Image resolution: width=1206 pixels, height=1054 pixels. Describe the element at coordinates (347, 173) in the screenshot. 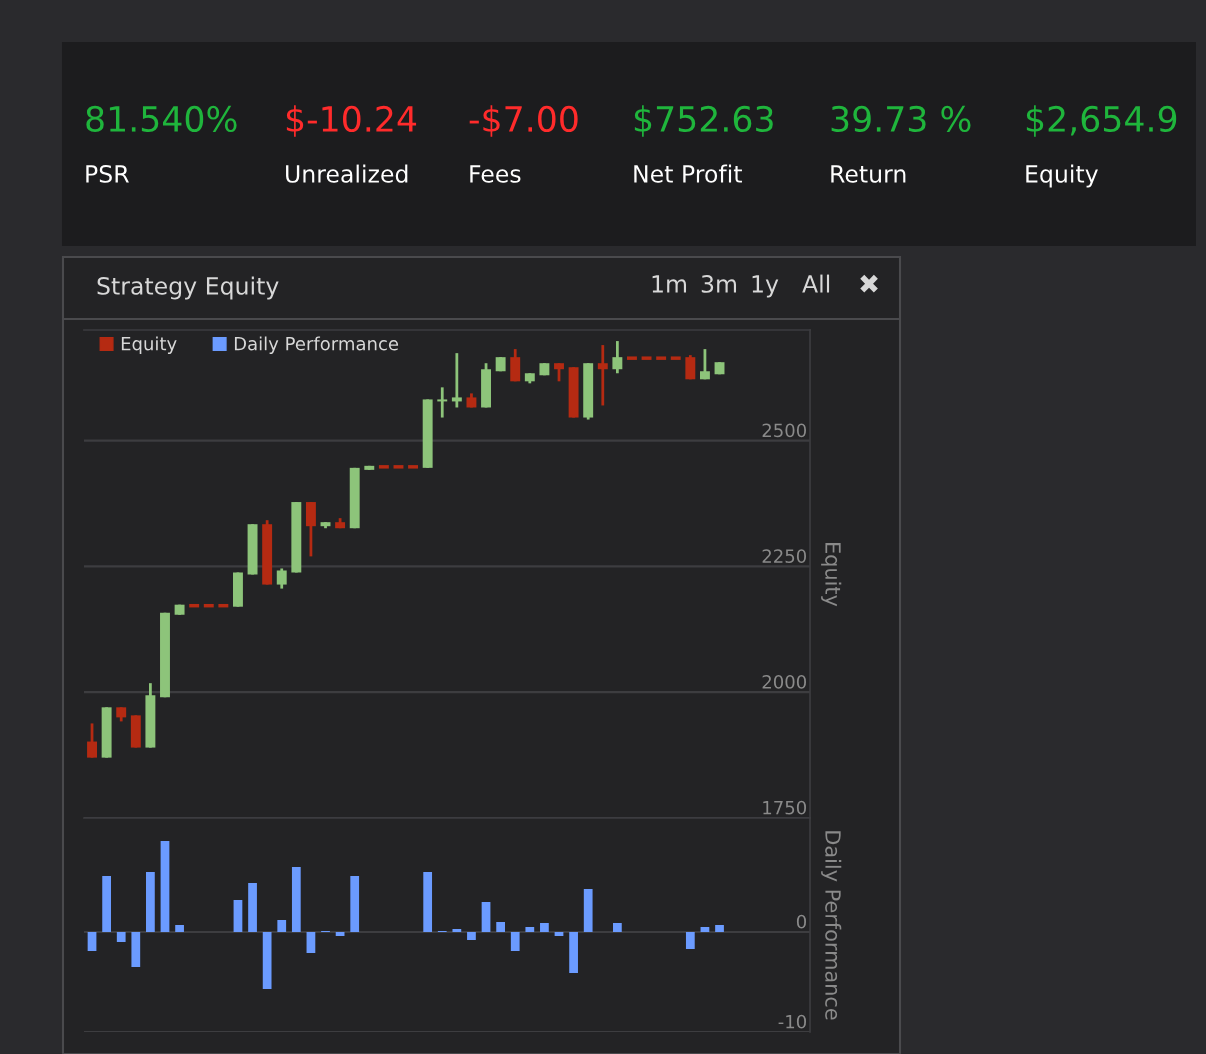

I see `text: Unrealized` at that location.